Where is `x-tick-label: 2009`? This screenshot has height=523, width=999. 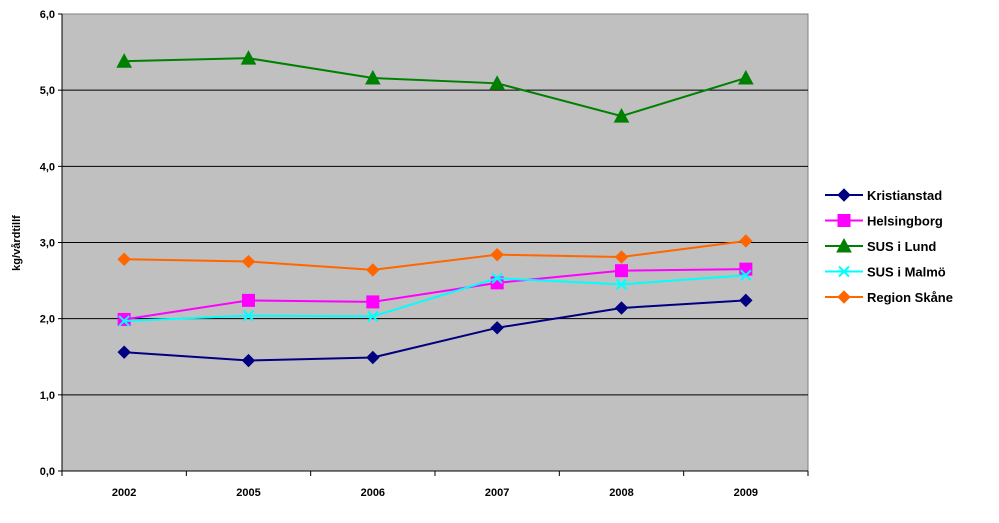
x-tick-label: 2009 is located at coordinates (746, 493).